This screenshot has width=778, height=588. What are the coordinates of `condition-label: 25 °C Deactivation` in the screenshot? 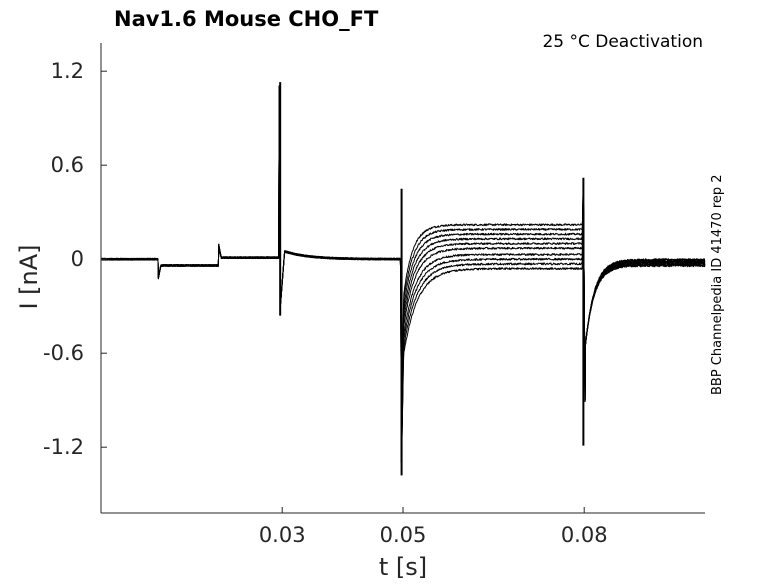 It's located at (622, 42).